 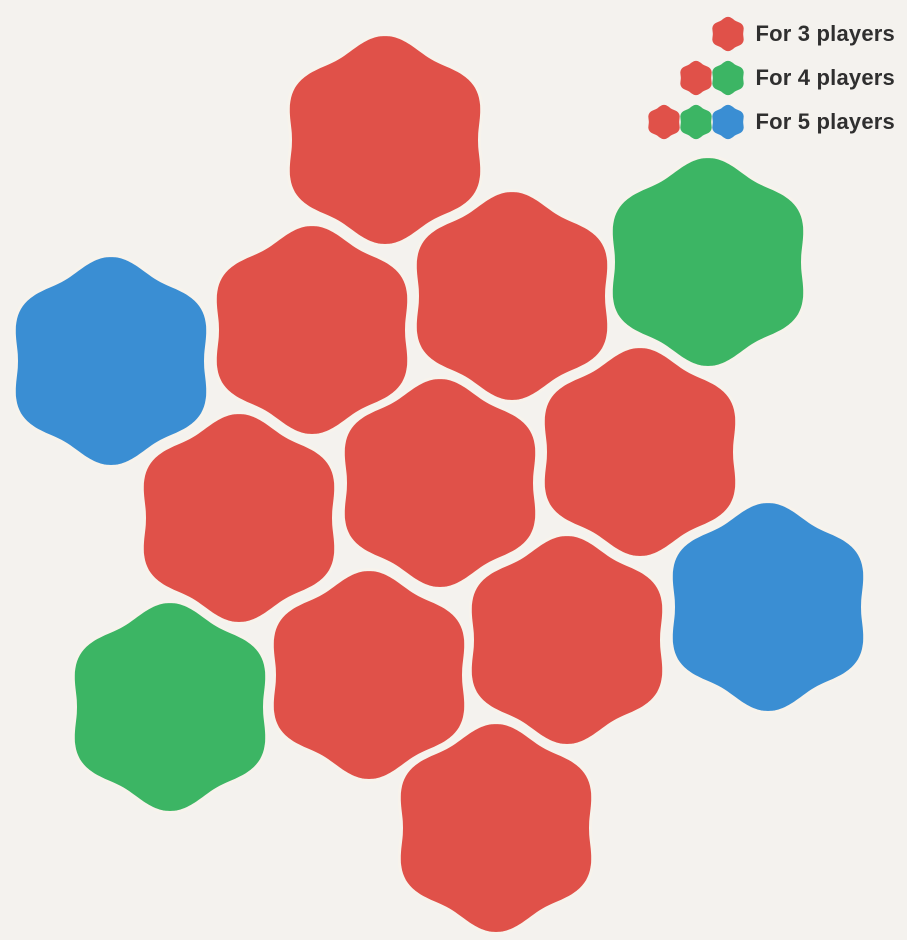 I want to click on tile-red-middle-right, so click(x=640, y=452).